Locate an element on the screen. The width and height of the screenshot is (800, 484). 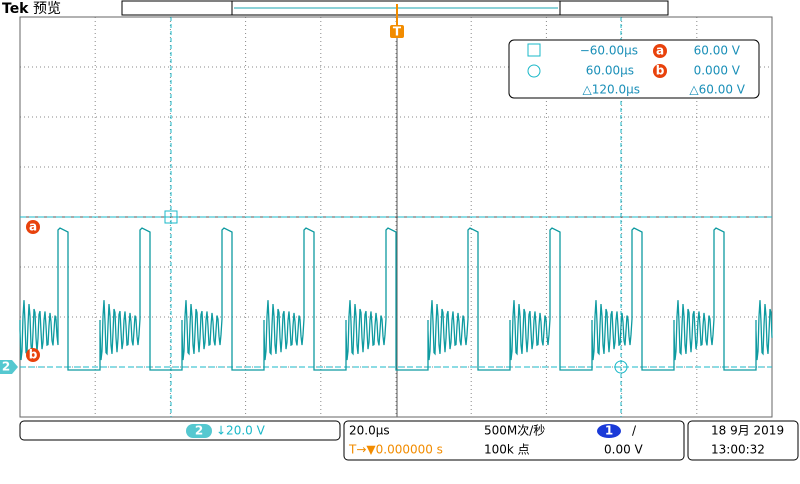
trigger-channel-pill is located at coordinates (609, 431).